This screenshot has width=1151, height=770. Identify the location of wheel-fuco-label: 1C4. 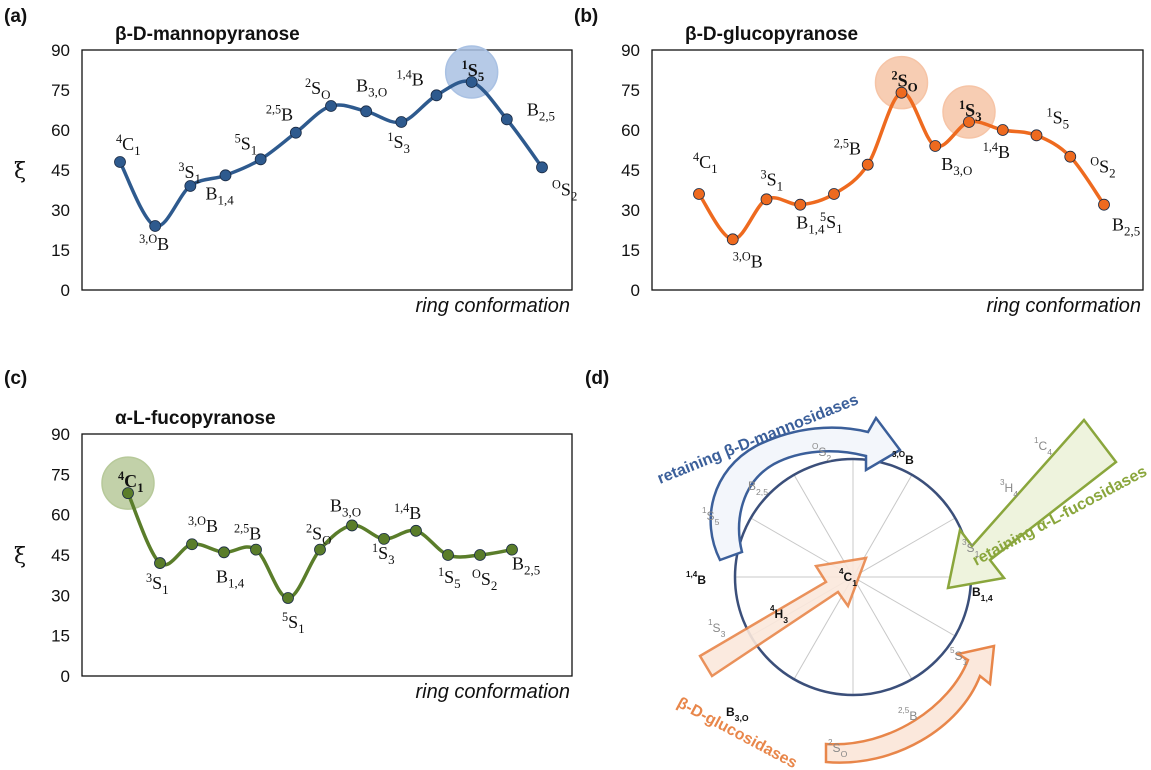
(1043, 446).